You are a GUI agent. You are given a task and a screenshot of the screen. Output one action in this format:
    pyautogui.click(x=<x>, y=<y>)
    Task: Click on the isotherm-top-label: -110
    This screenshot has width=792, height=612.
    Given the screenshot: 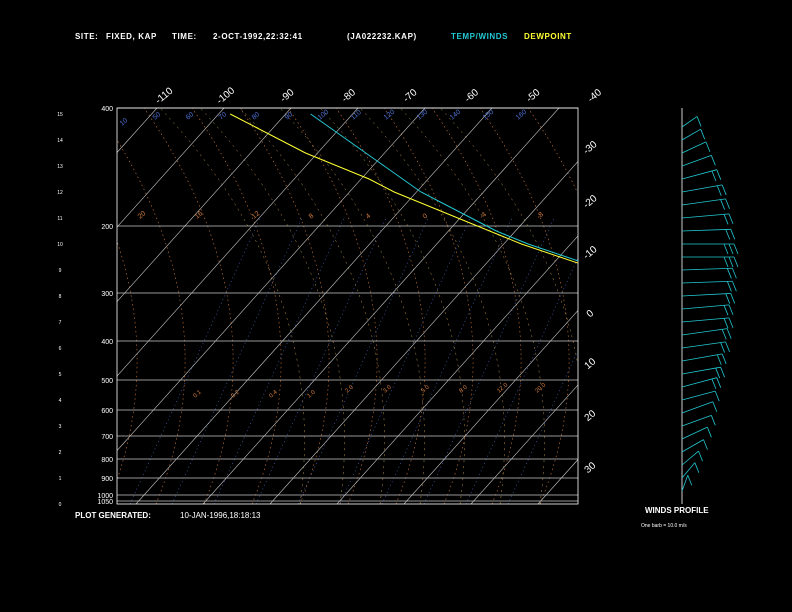 What is the action you would take?
    pyautogui.click(x=164, y=95)
    